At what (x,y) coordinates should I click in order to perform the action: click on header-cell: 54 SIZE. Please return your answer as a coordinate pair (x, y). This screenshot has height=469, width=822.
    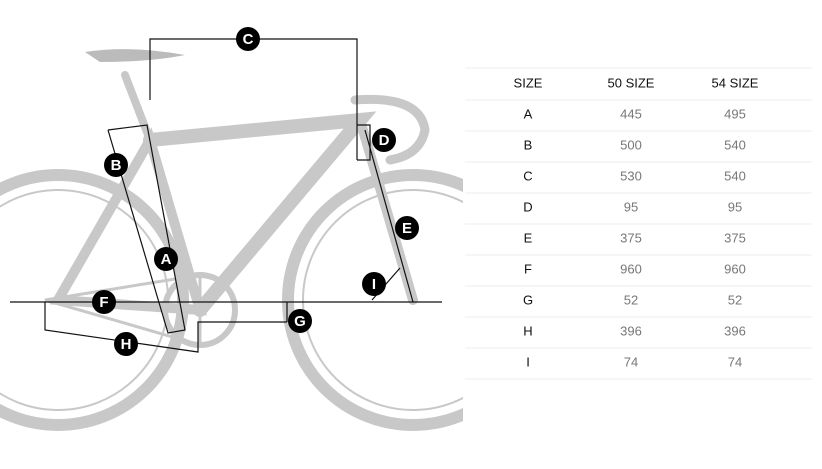
    Looking at the image, I should click on (735, 82).